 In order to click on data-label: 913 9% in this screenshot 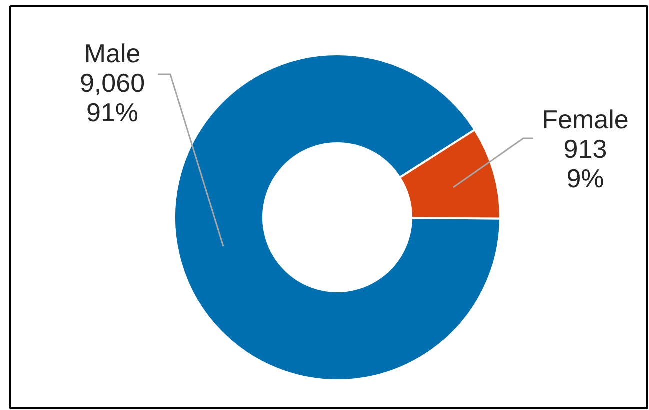, I will do `click(586, 164)`.